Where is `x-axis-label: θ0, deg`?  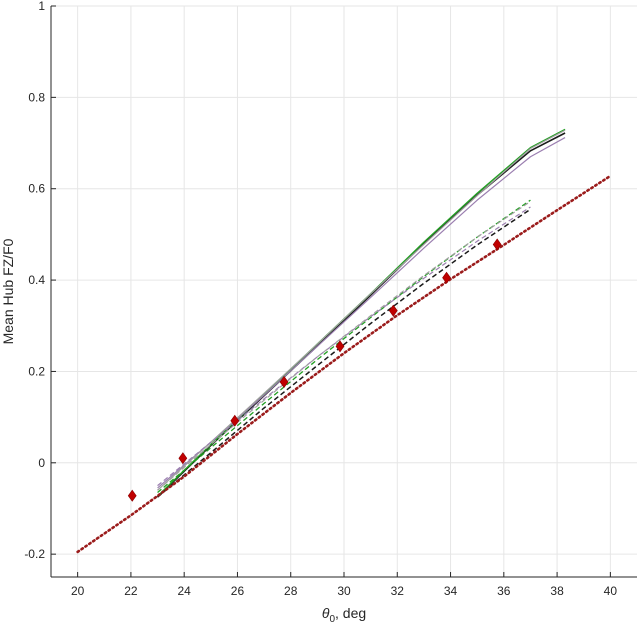
x-axis-label: θ0, deg is located at coordinates (344, 615).